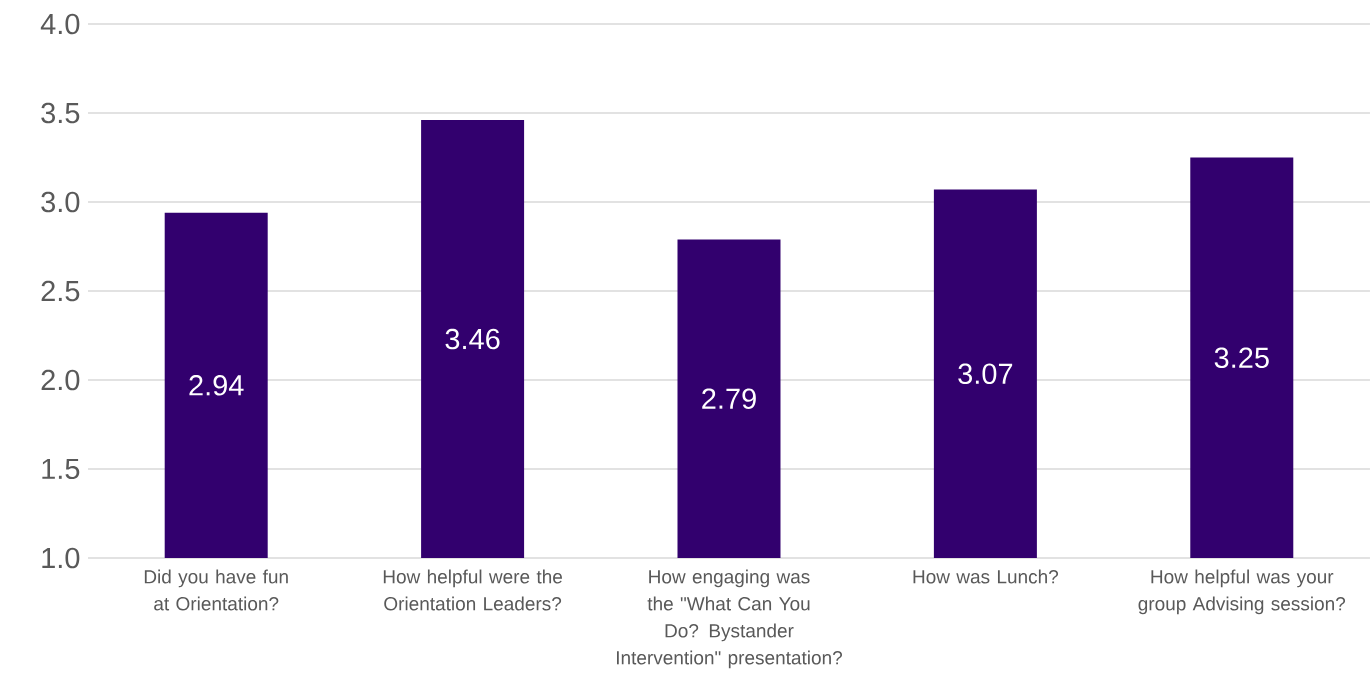 The height and width of the screenshot is (688, 1372). What do you see at coordinates (730, 619) in the screenshot?
I see `x-tick-label: How engaging was the "What Can You Do? Bystander Intervention" presentation?` at bounding box center [730, 619].